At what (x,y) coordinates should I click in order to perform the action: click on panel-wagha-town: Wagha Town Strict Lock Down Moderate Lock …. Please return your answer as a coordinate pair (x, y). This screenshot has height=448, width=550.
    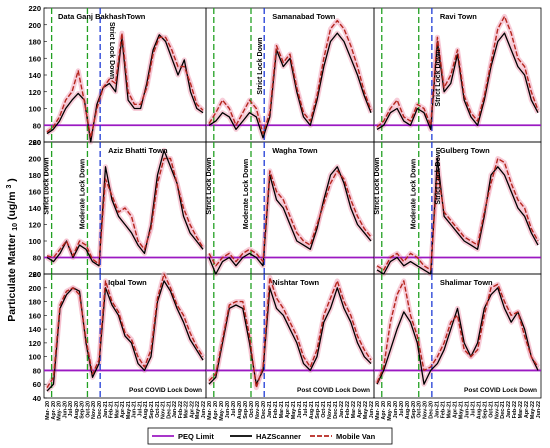
    Looking at the image, I should click on (290, 209).